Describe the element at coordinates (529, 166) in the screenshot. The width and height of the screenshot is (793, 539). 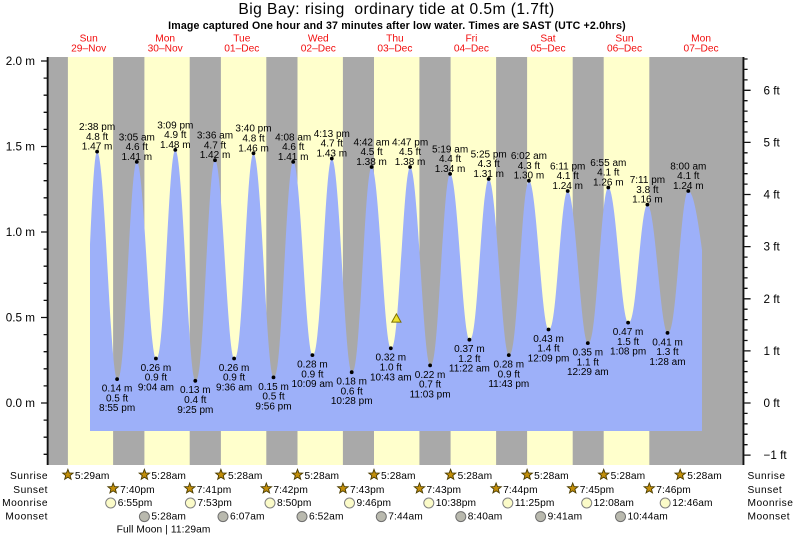
I see `svg-text: 4.3 ft` at that location.